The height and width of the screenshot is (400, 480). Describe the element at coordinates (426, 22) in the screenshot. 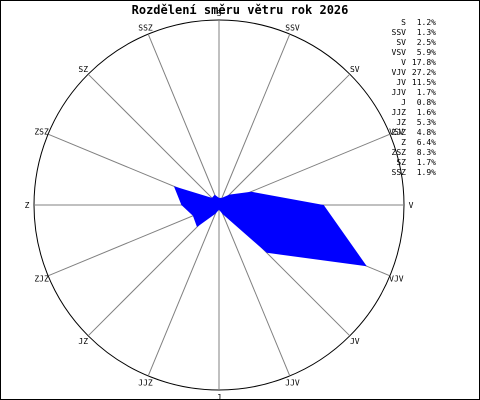

I see `legend-value: 1.2%` at that location.